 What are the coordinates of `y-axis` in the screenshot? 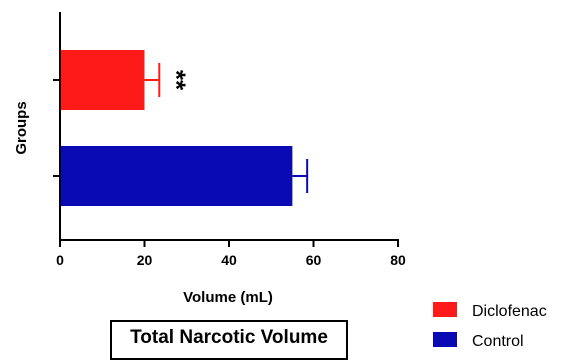 It's located at (57, 126).